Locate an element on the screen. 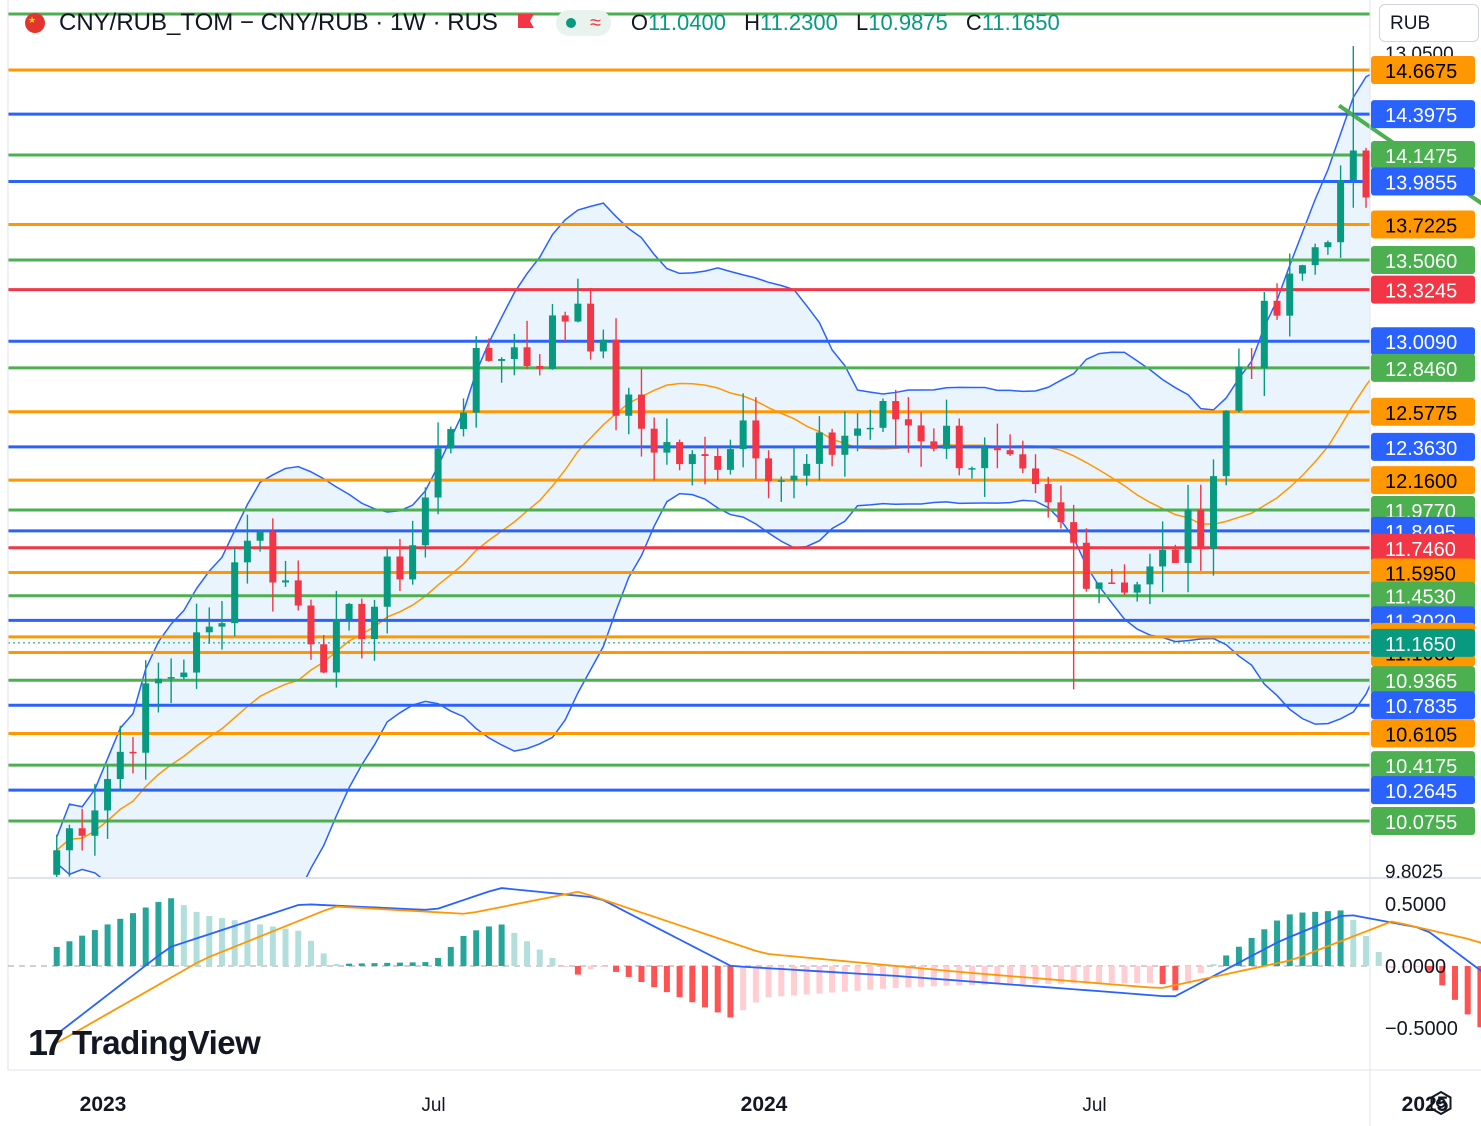 This screenshot has height=1126, width=1481. price-label-22: 10.6105 is located at coordinates (1421, 736).